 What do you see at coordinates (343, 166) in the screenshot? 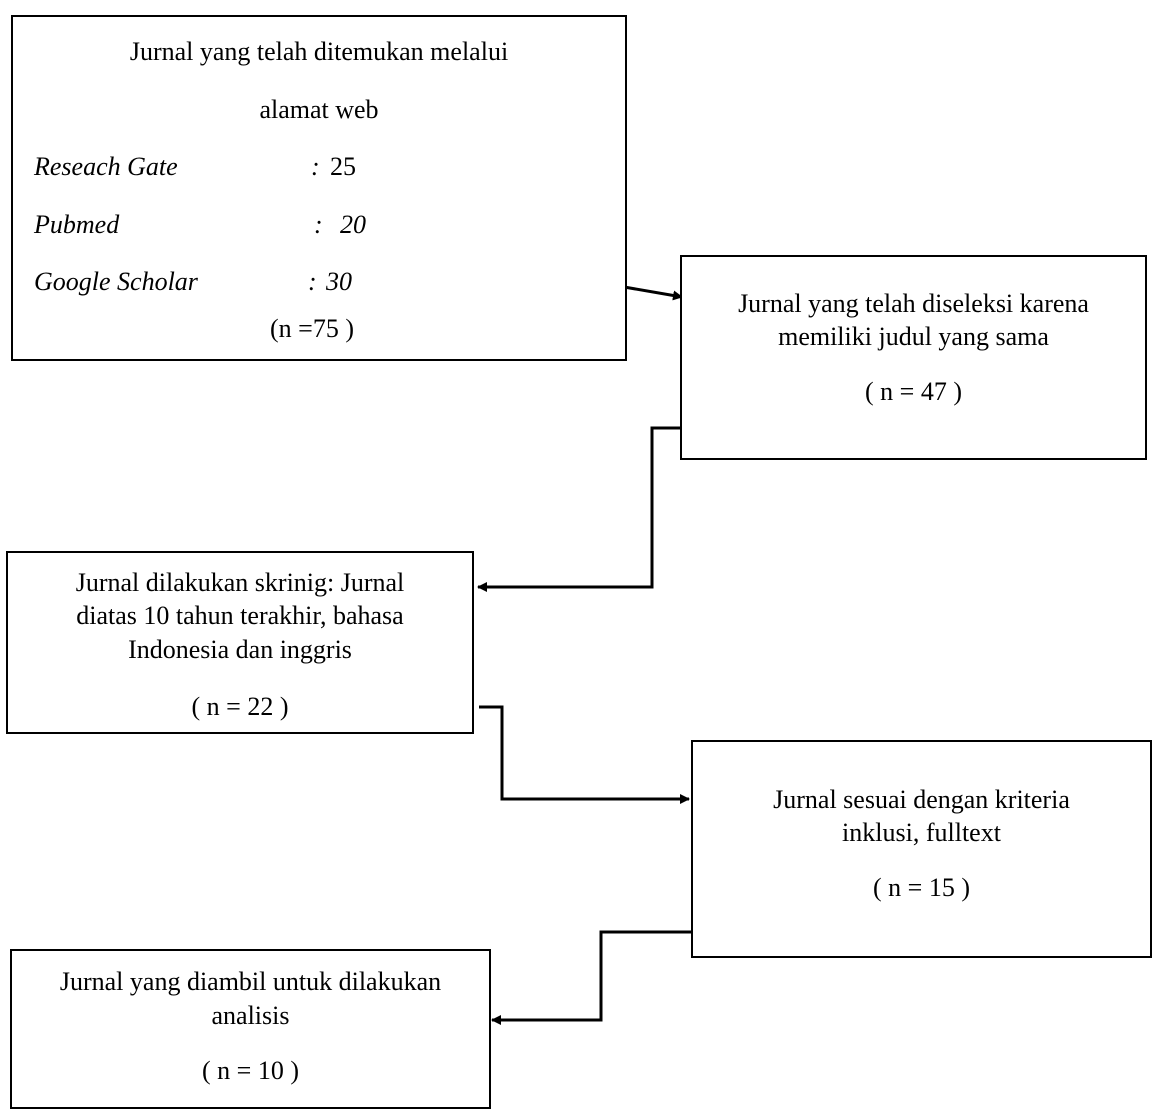
I see `source-count-researchgate: 25` at bounding box center [343, 166].